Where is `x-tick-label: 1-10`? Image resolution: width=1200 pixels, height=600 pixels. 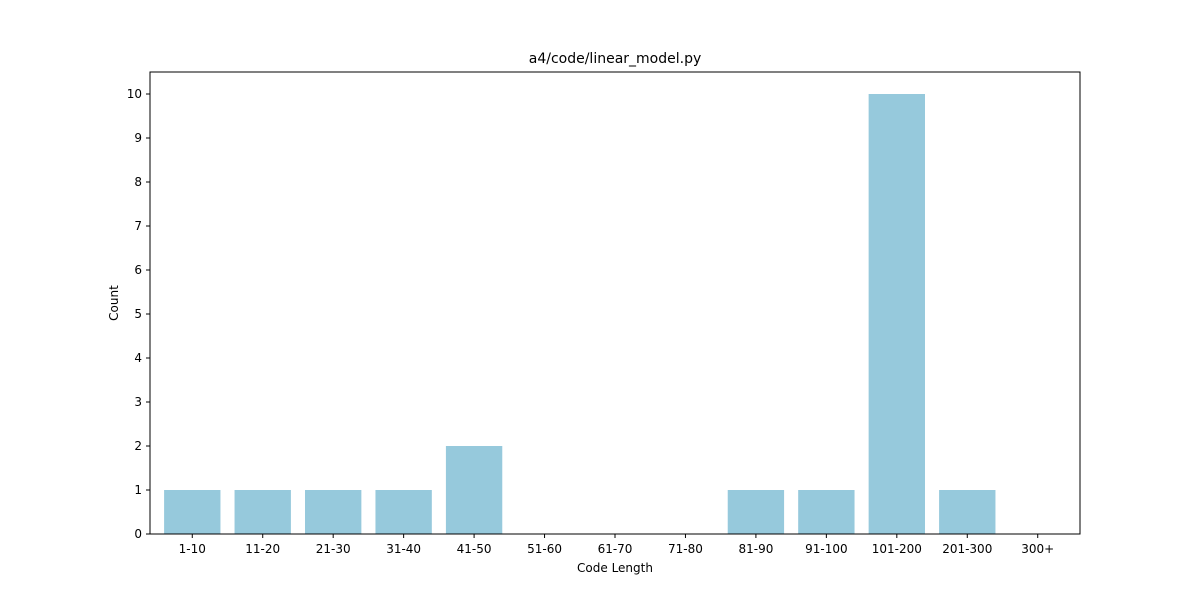
x-tick-label: 1-10 is located at coordinates (192, 549).